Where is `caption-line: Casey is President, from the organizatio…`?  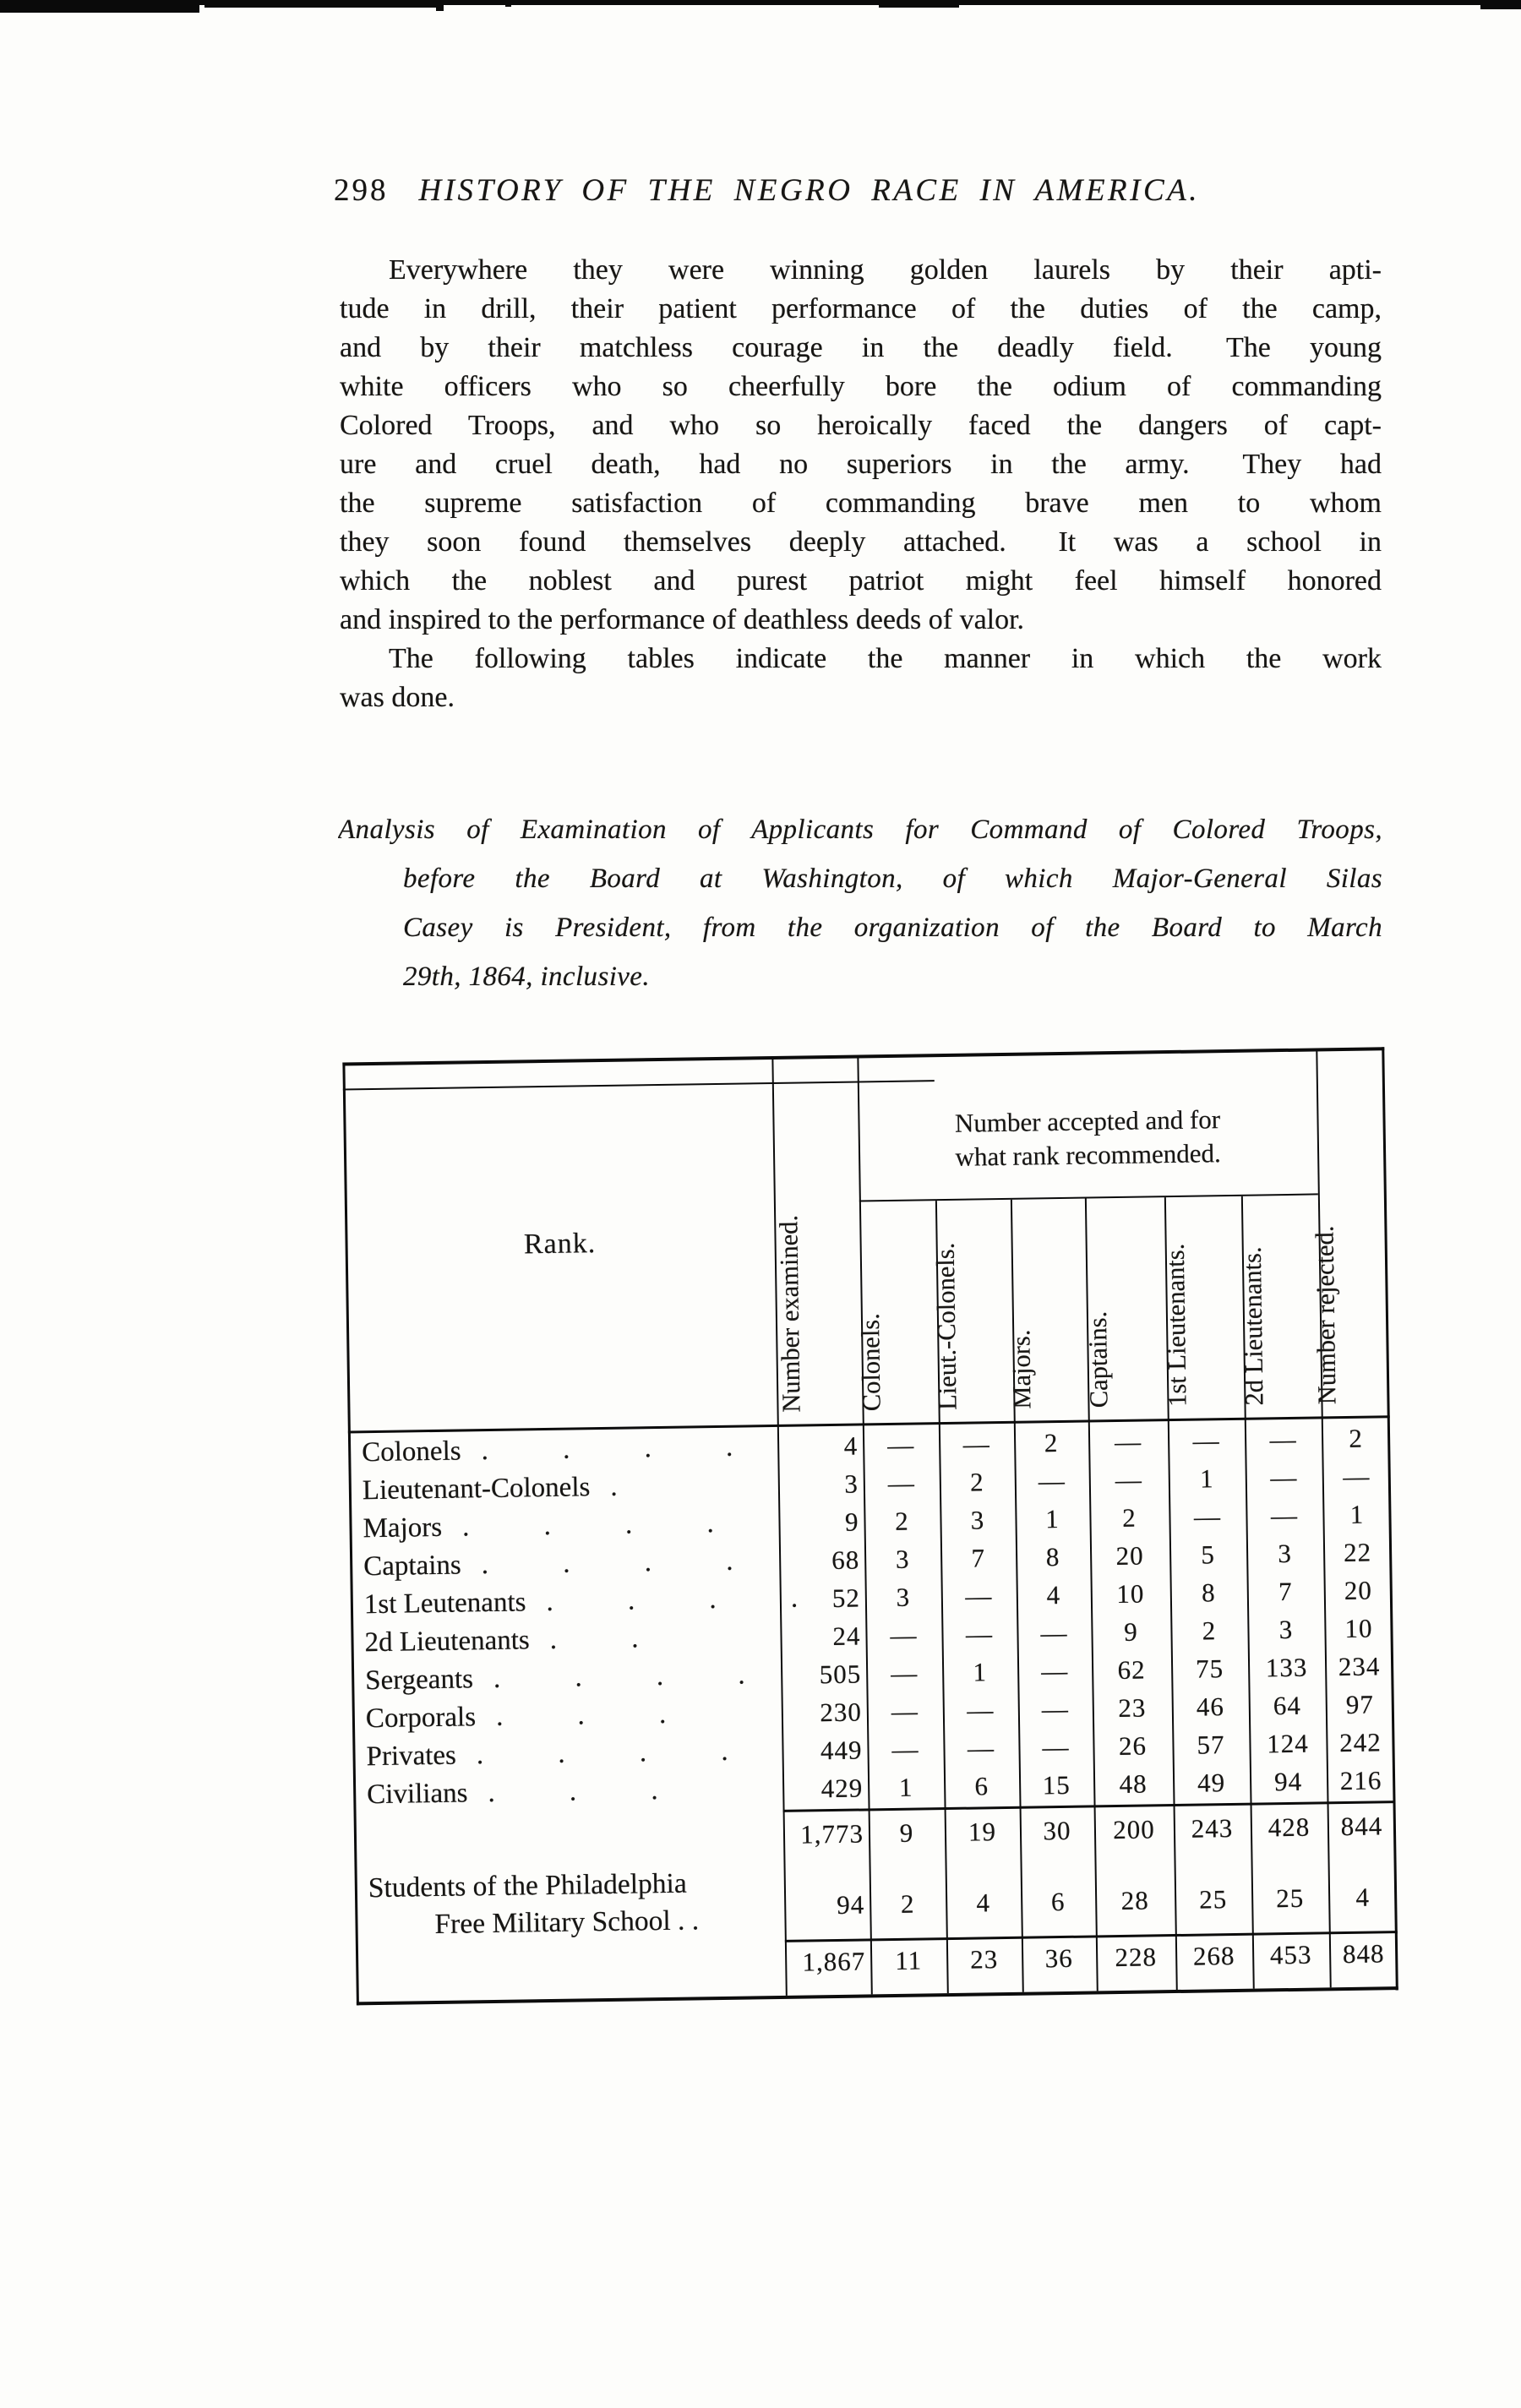 caption-line: Casey is President, from the organizatio… is located at coordinates (892, 928).